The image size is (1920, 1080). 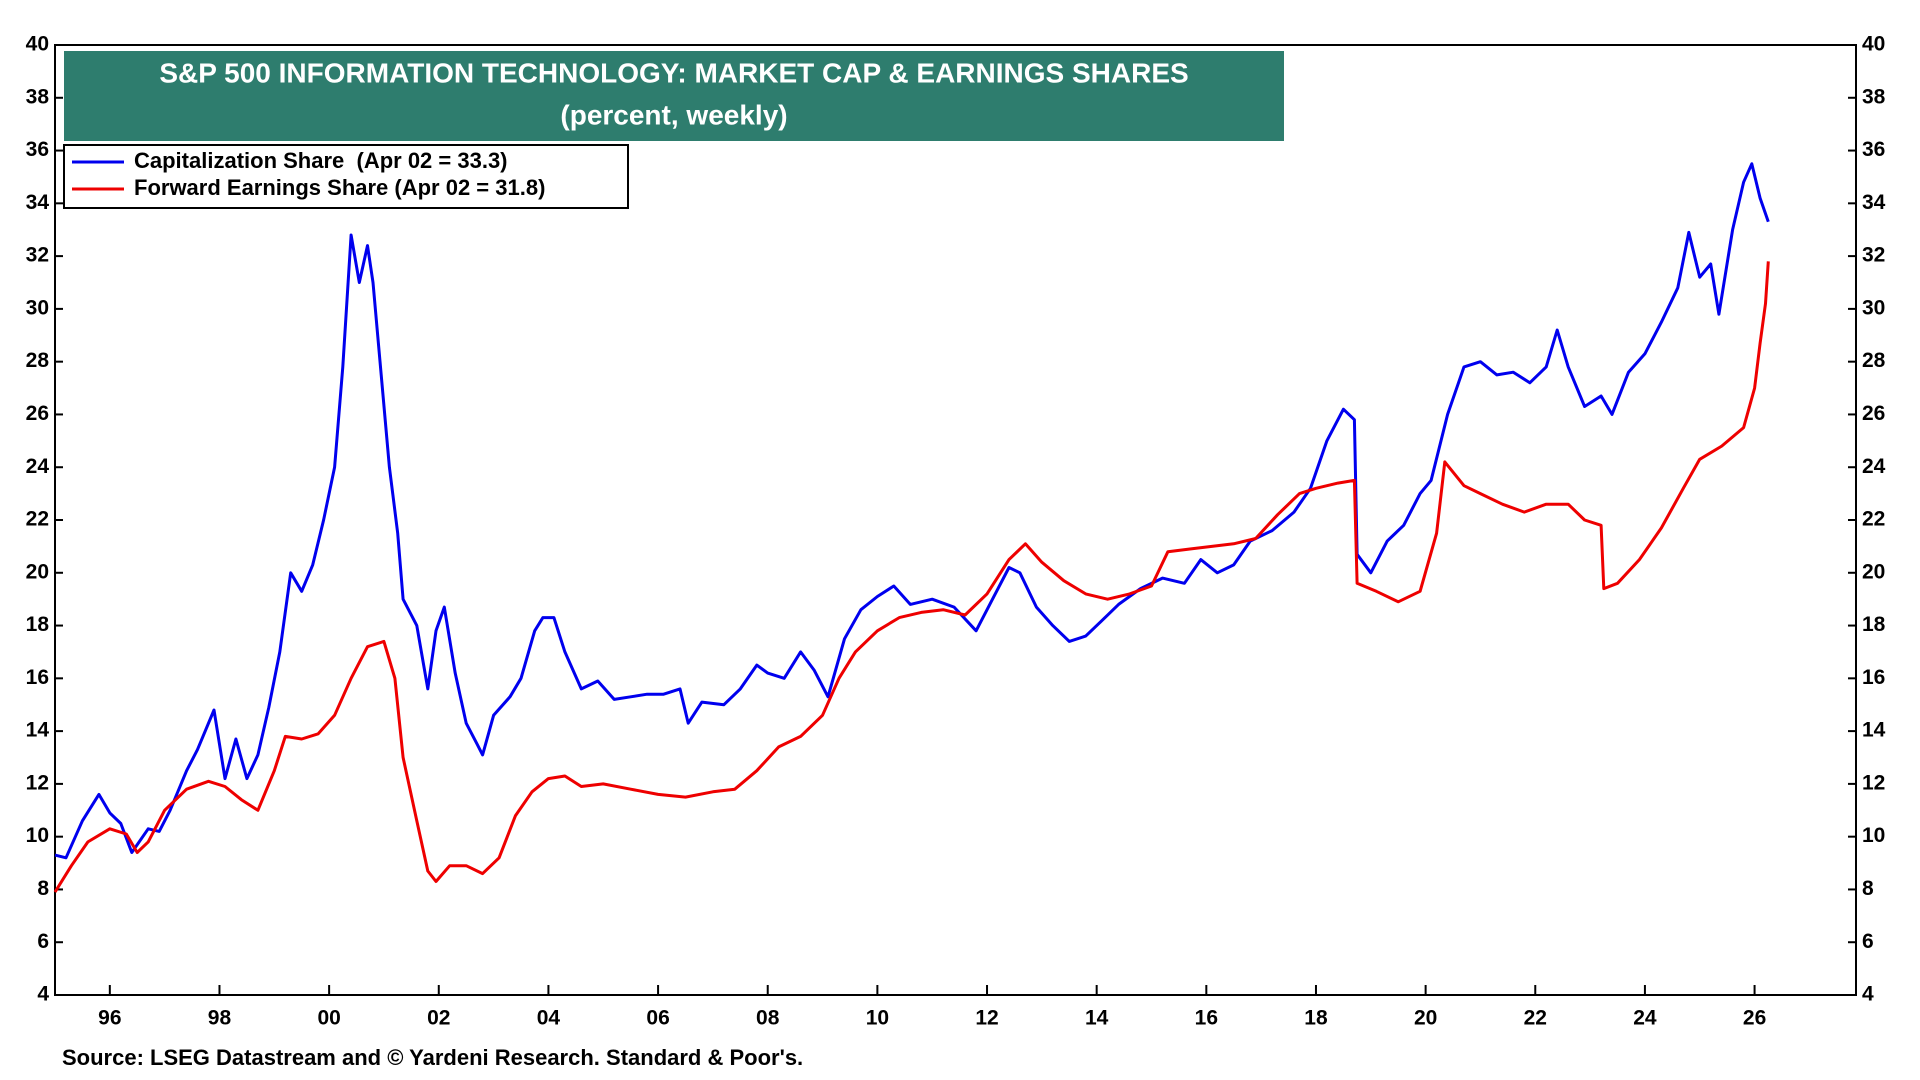 What do you see at coordinates (37, 677) in the screenshot?
I see `y-tick-label: 16` at bounding box center [37, 677].